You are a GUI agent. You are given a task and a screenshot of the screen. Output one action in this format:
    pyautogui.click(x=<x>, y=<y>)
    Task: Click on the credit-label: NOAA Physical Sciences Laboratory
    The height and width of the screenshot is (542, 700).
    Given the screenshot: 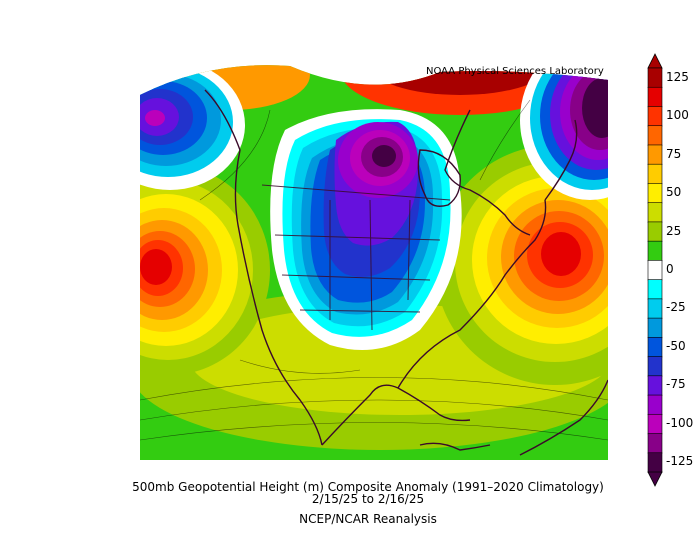 What is the action you would take?
    pyautogui.click(x=515, y=71)
    